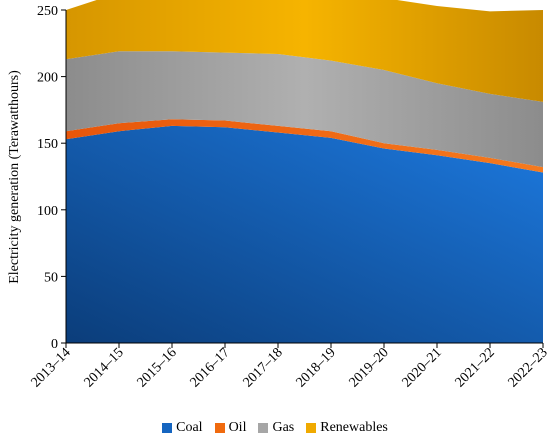 This screenshot has width=550, height=438. Describe the element at coordinates (369, 367) in the screenshot. I see `x-tick-label: 2019–20` at that location.